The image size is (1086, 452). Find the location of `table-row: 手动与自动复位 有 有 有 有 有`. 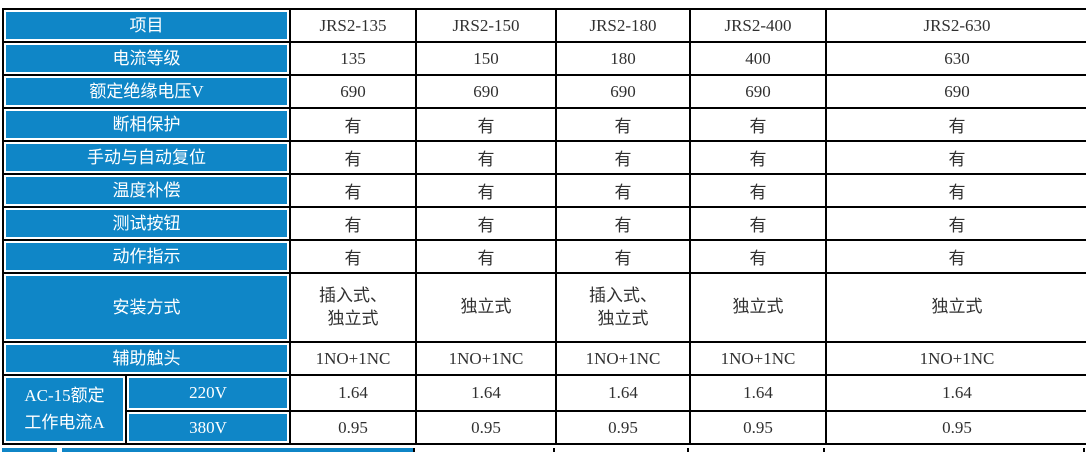

table-row: 手动与自动复位 有 有 有 有 有 is located at coordinates (544, 157).